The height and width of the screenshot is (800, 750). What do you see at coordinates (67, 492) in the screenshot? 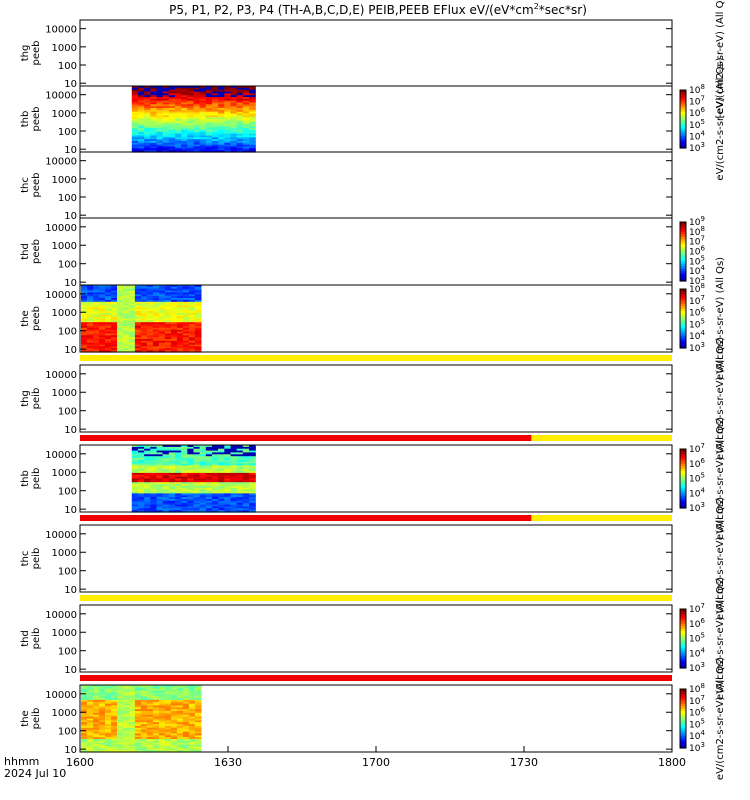
I see `y-tick-label: 100` at bounding box center [67, 492].